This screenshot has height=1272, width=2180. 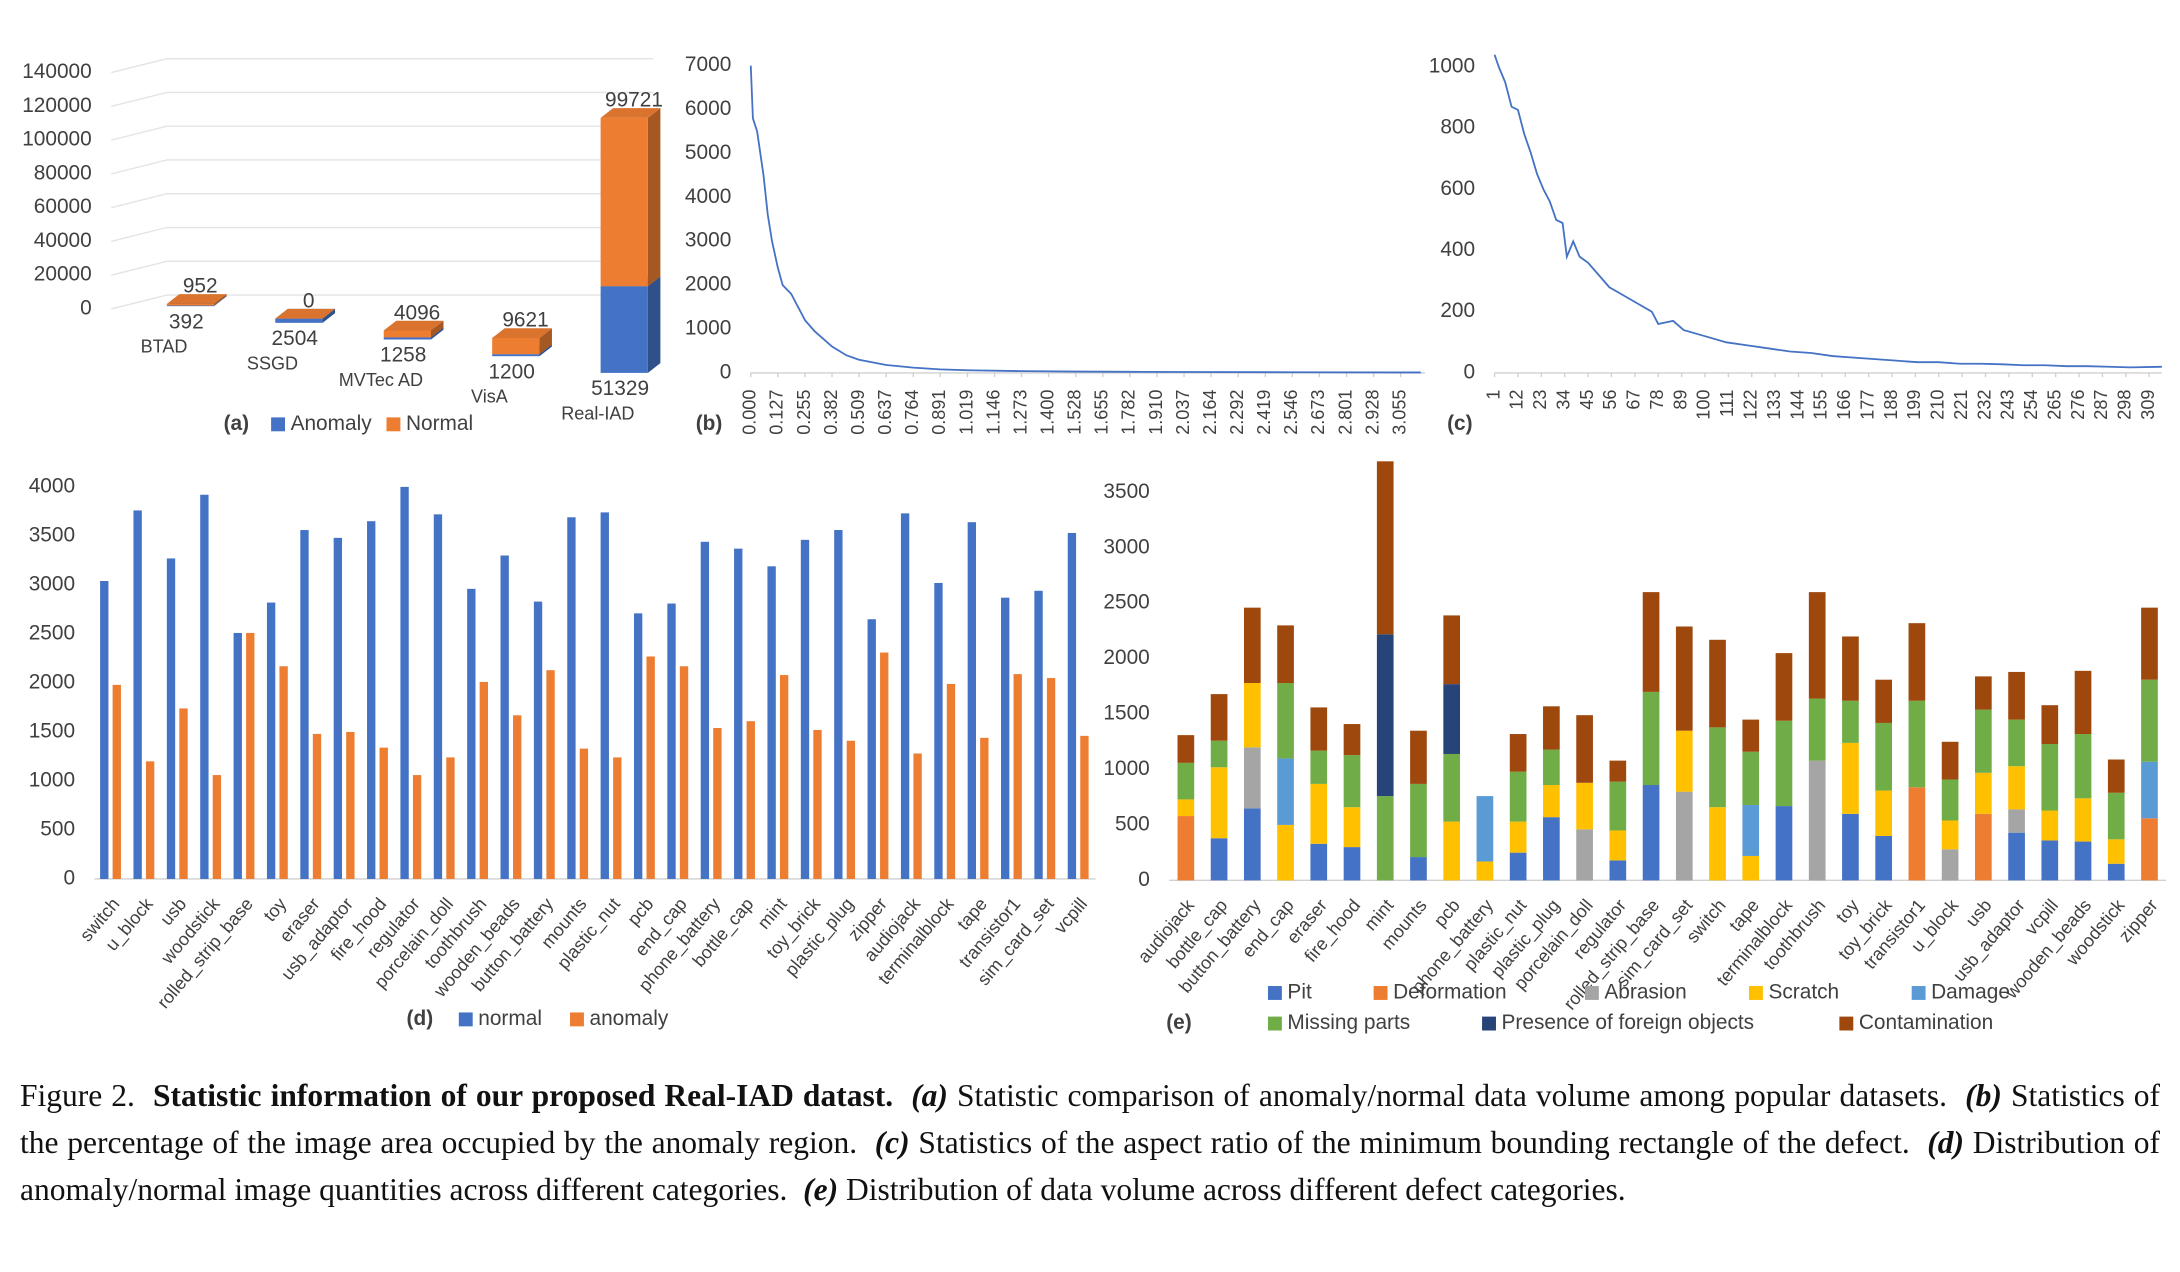 What do you see at coordinates (1102, 412) in the screenshot?
I see `x-tick-label: 1.655` at bounding box center [1102, 412].